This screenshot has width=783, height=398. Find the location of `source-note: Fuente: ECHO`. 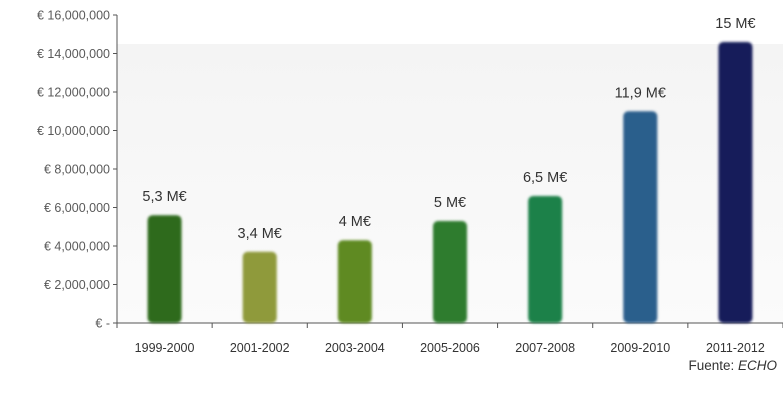

source-note: Fuente: ECHO is located at coordinates (732, 365).